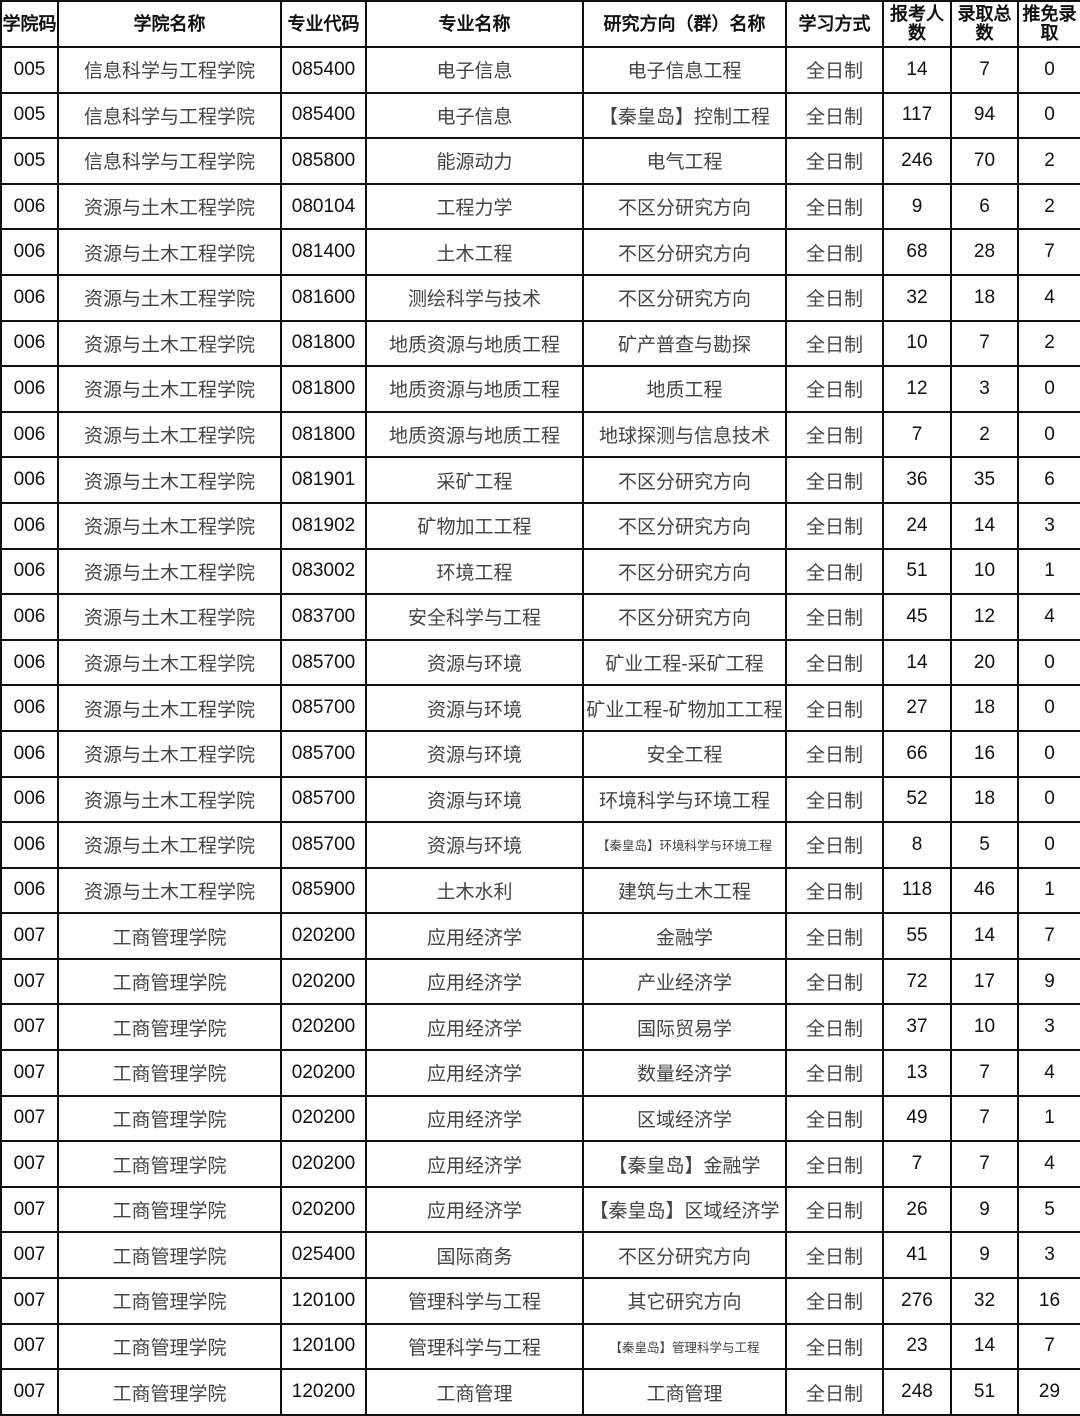 The image size is (1080, 1416). Describe the element at coordinates (323, 1301) in the screenshot. I see `cell-major-code: 120100` at that location.